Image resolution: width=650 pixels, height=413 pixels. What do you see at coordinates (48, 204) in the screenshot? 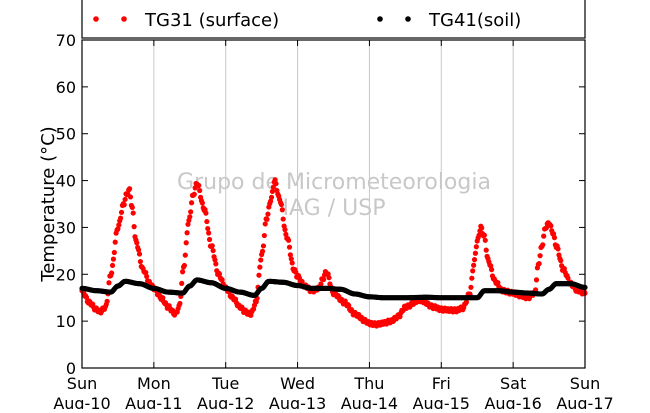
I see `y-axis-label: Temperature (°C)` at bounding box center [48, 204].